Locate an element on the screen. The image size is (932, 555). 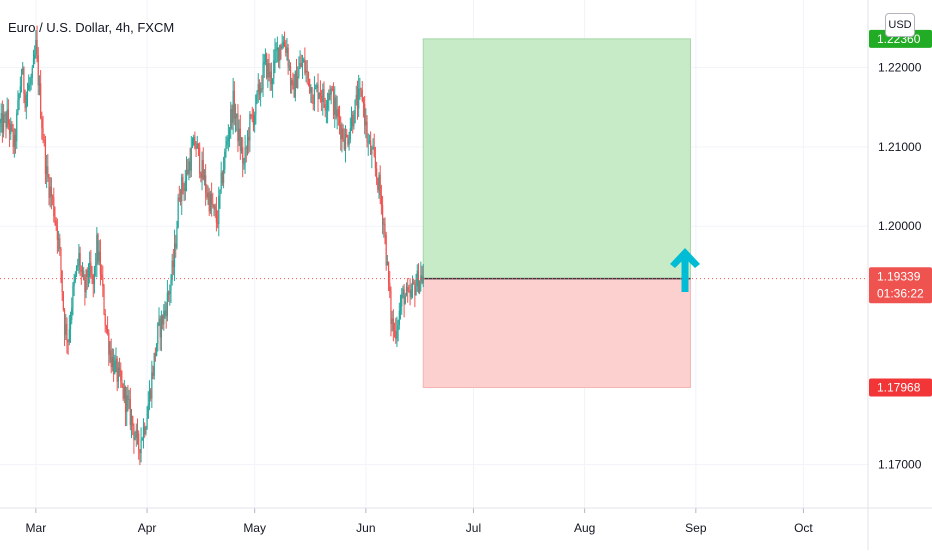
last-price-label-countdown: 01:36:22 is located at coordinates (900, 293).